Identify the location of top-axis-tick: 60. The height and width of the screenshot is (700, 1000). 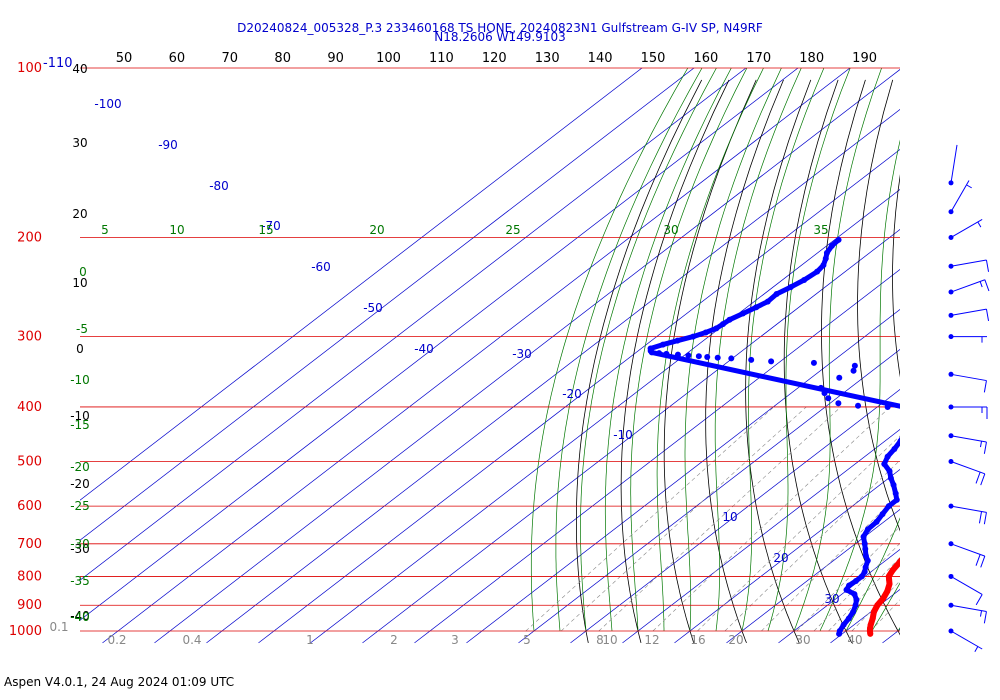
(177, 58).